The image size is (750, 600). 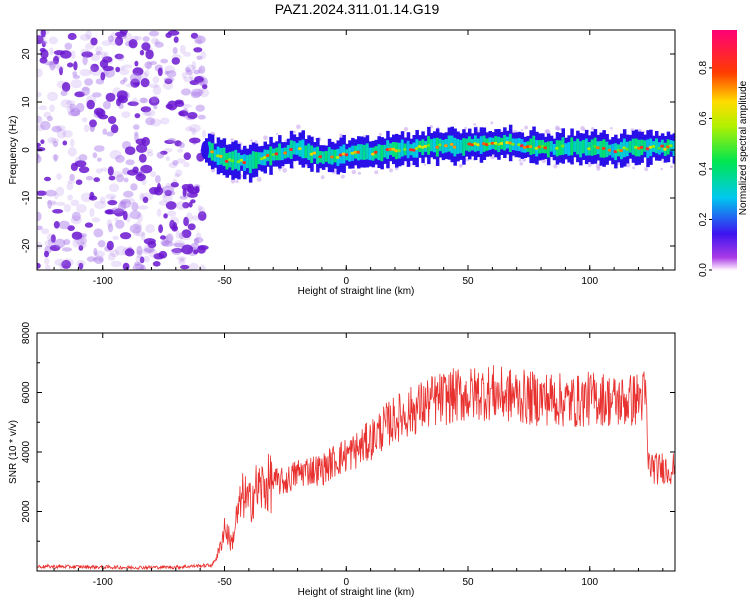 I want to click on x-axis-label: Height of straight line (km), so click(x=356, y=291).